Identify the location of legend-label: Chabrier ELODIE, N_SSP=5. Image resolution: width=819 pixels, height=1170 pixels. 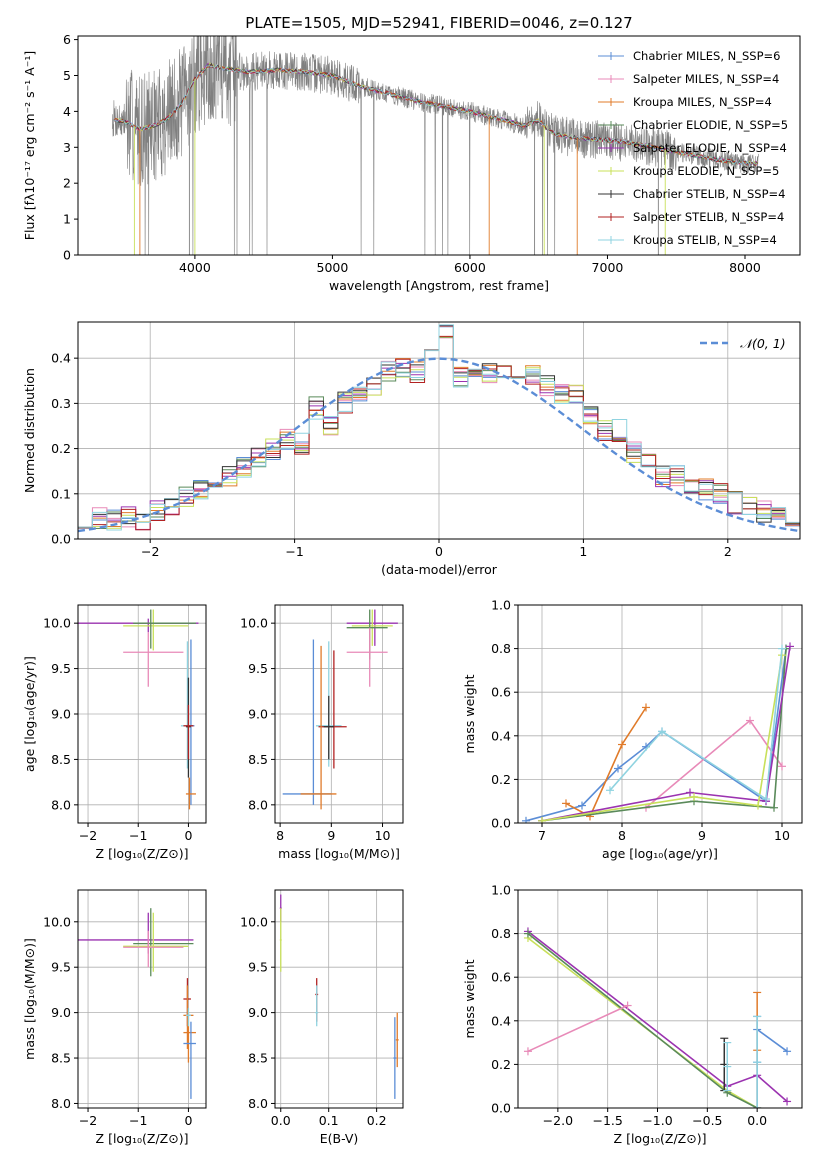
(710, 125).